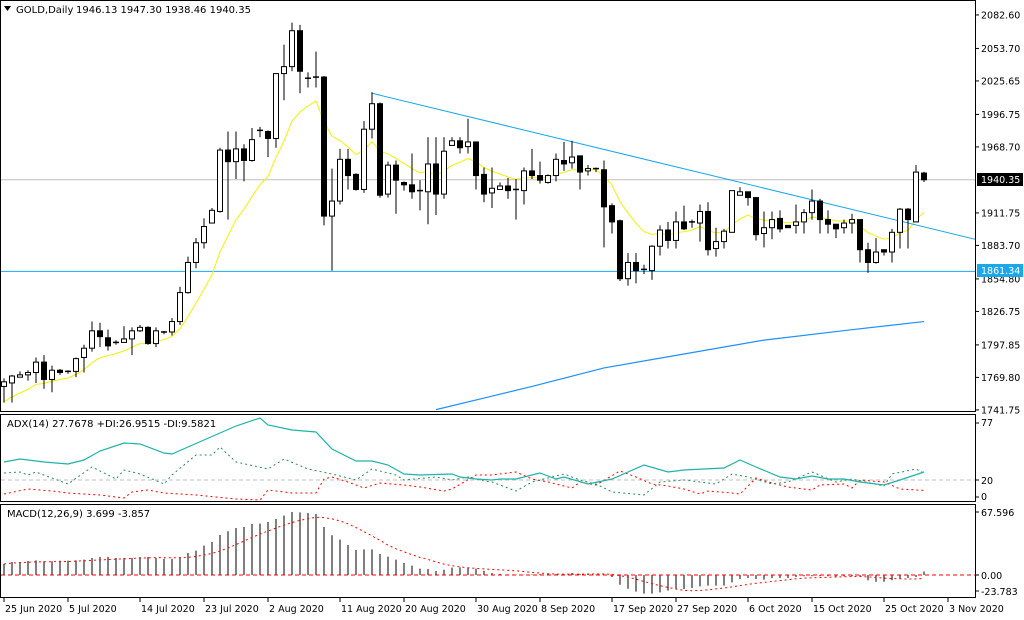 This screenshot has height=620, width=1024. Describe the element at coordinates (991, 576) in the screenshot. I see `macd-axis-zero: 0.00` at that location.